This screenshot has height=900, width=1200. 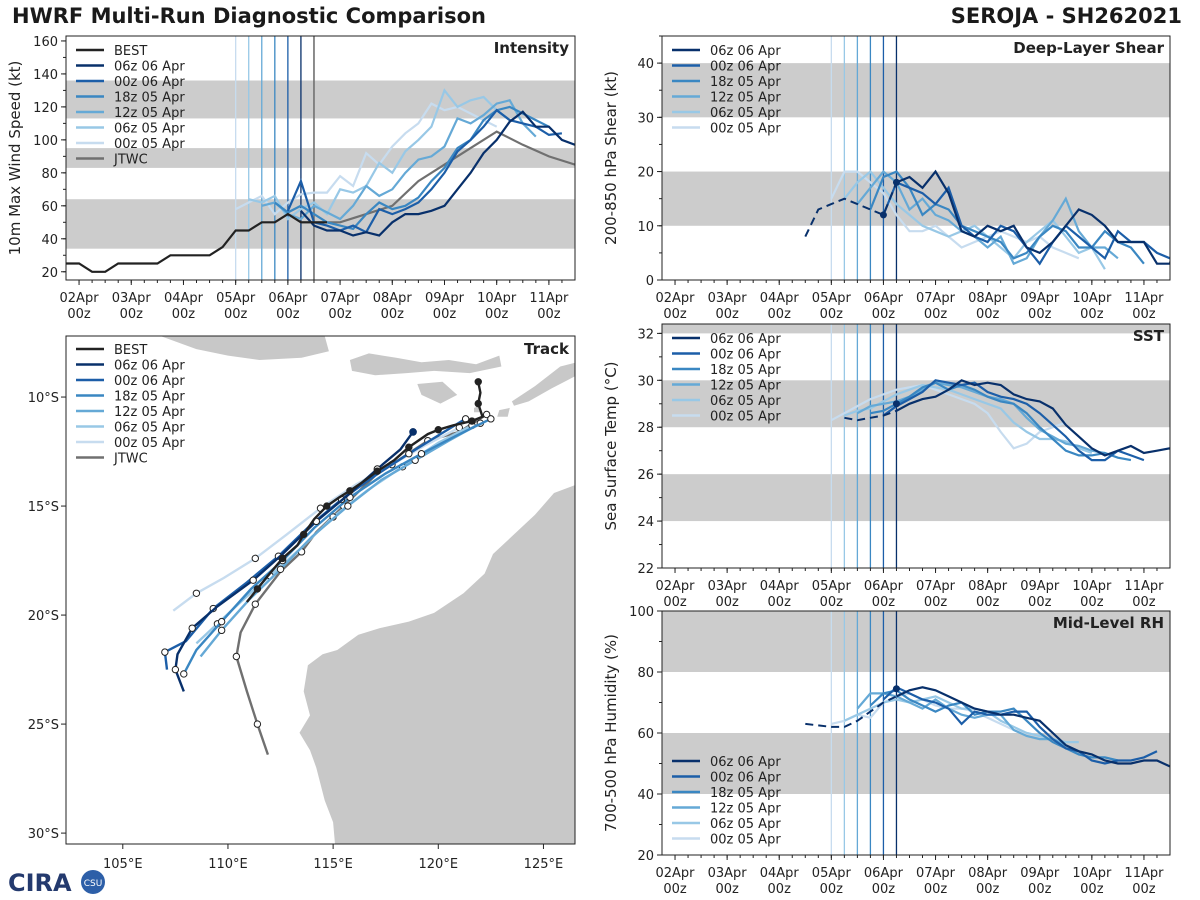 I want to click on rh-analysis-marker, so click(x=896, y=689).